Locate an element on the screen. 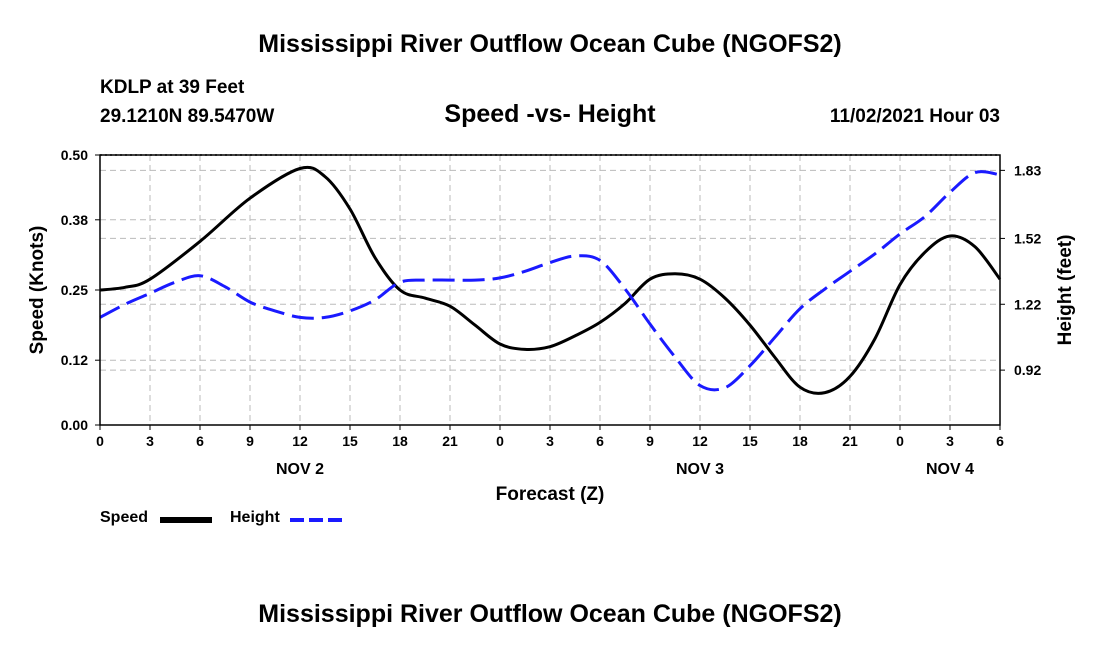  y2-tick-label: 1.83 is located at coordinates (1027, 170).